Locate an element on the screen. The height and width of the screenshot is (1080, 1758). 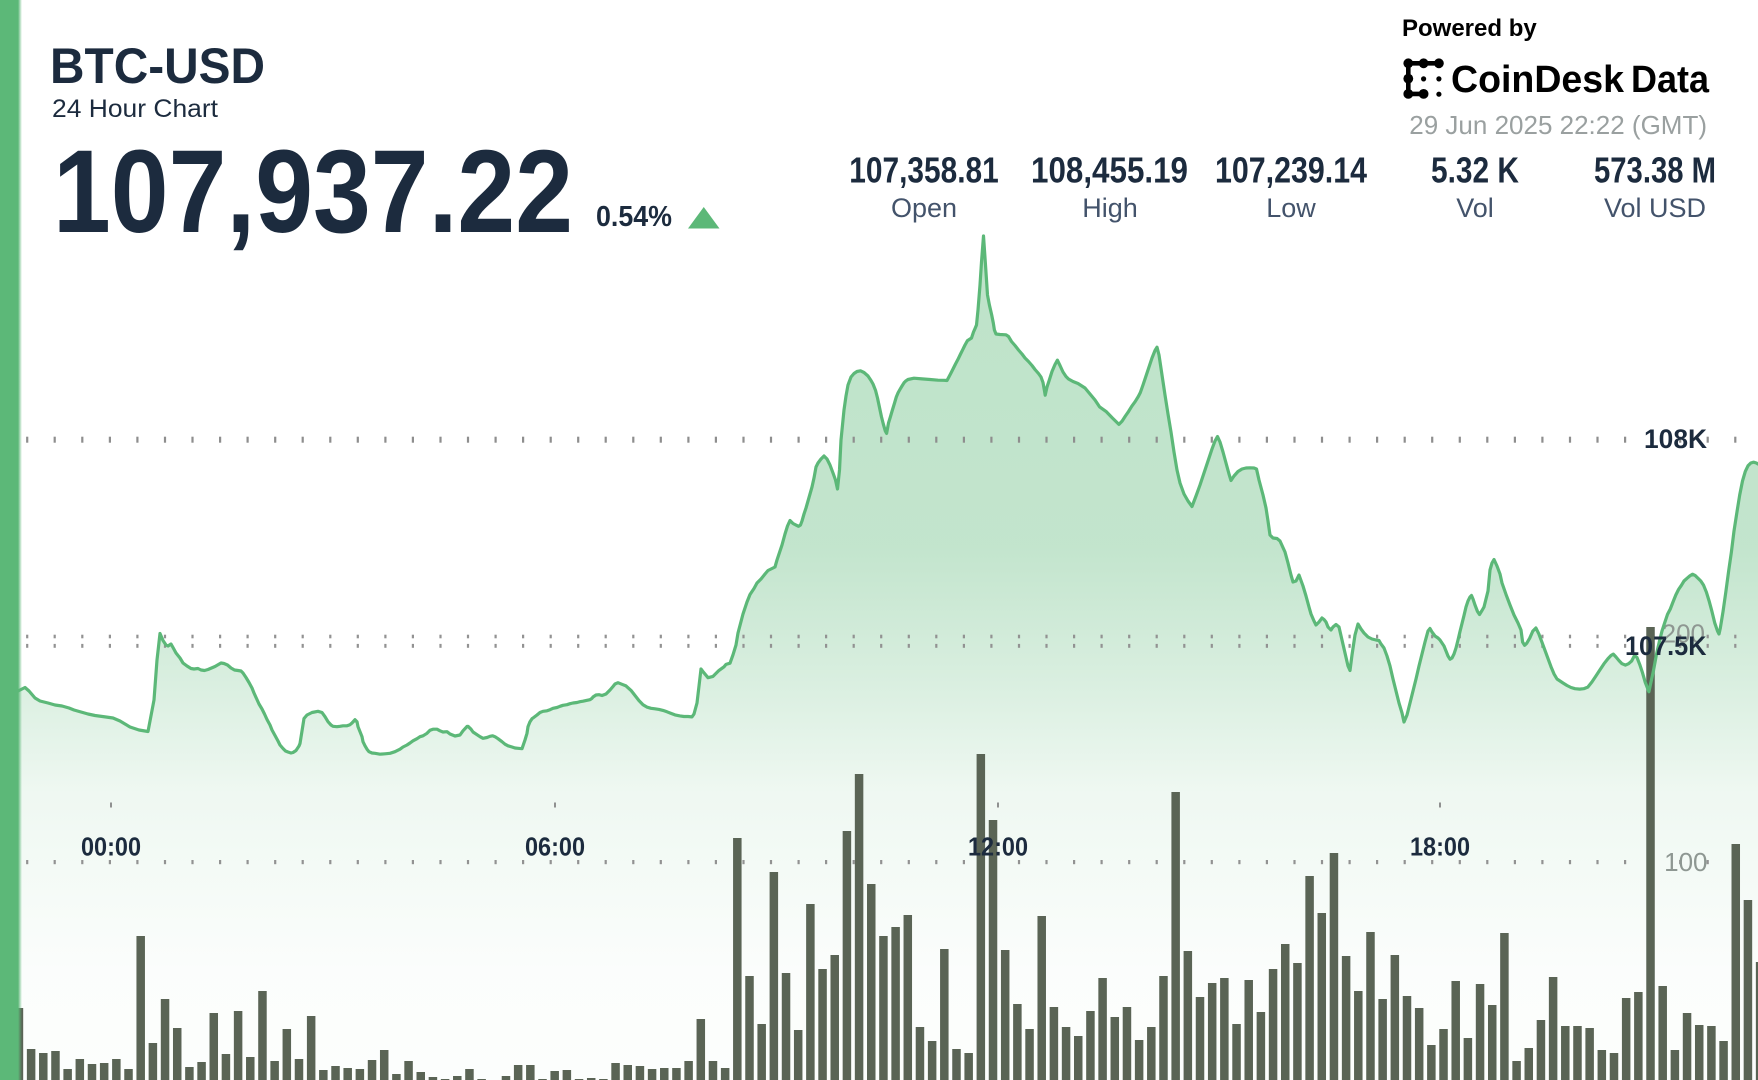
svg-text: High is located at coordinates (1110, 208).